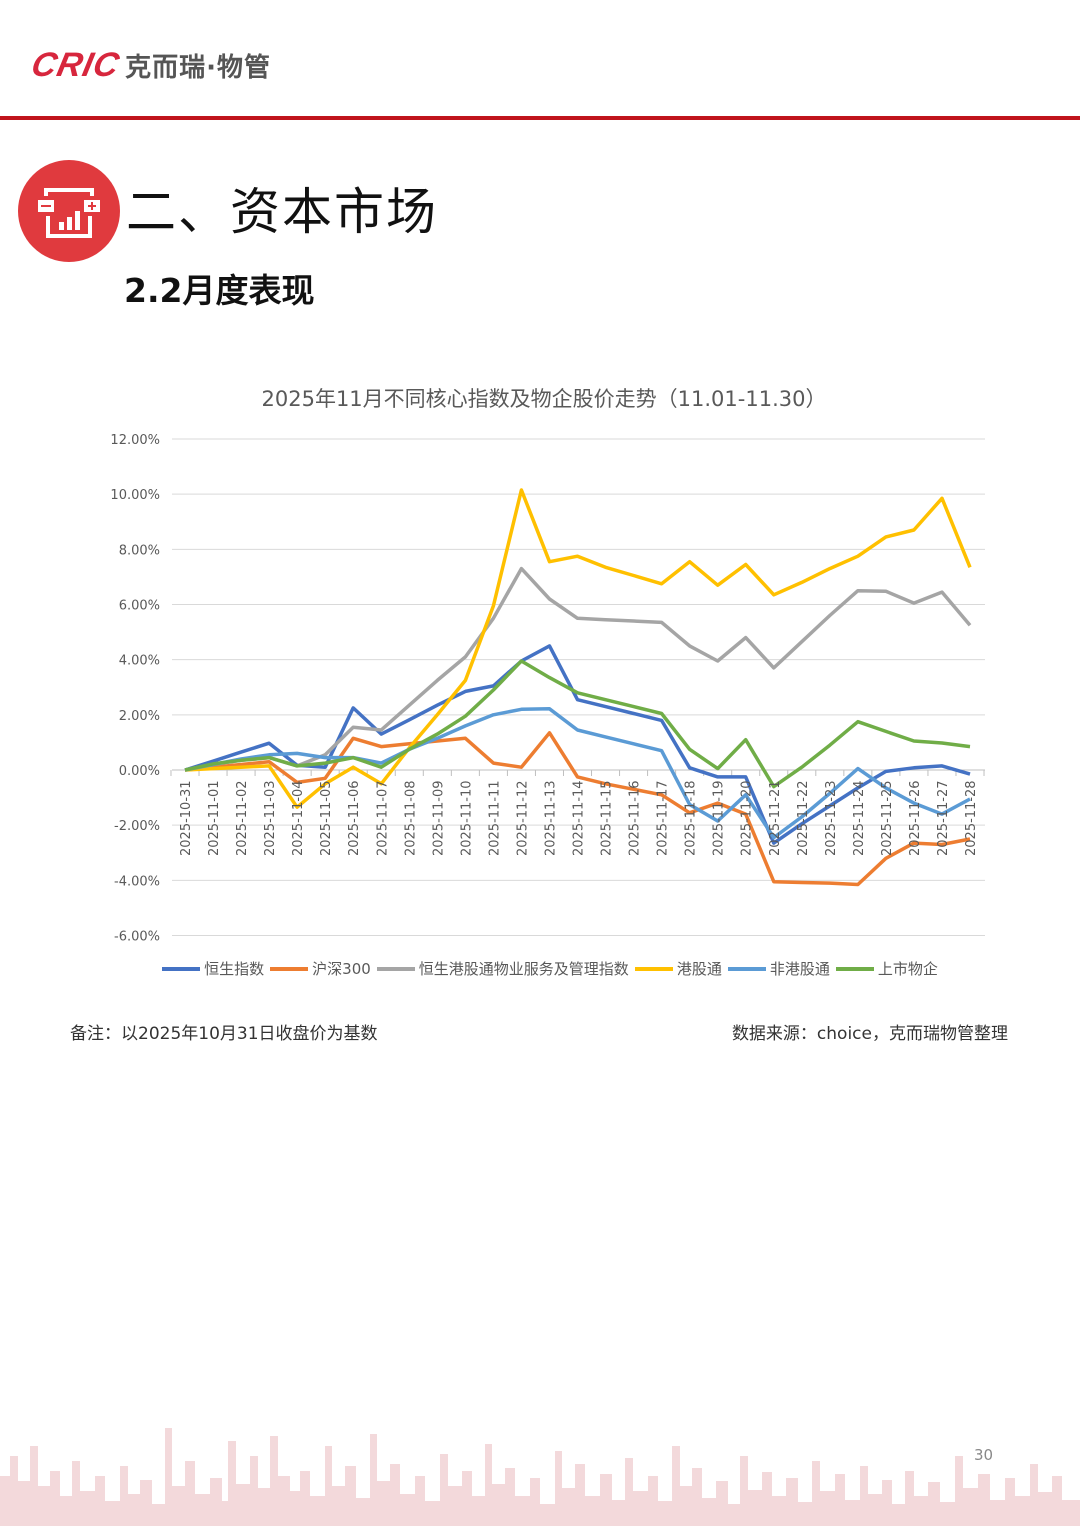 This screenshot has height=1526, width=1080. What do you see at coordinates (137, 881) in the screenshot?
I see `y-tick-label: -4.00%` at bounding box center [137, 881].